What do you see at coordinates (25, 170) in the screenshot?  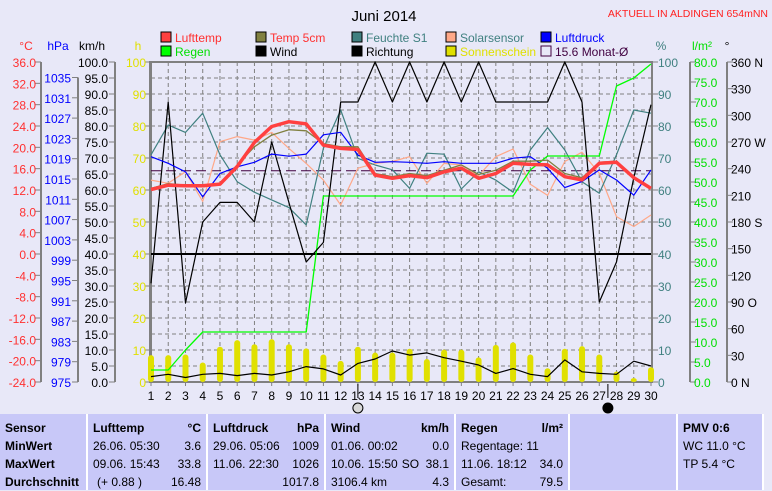 I see `axis-label-celsius: 16.0` at bounding box center [25, 170].